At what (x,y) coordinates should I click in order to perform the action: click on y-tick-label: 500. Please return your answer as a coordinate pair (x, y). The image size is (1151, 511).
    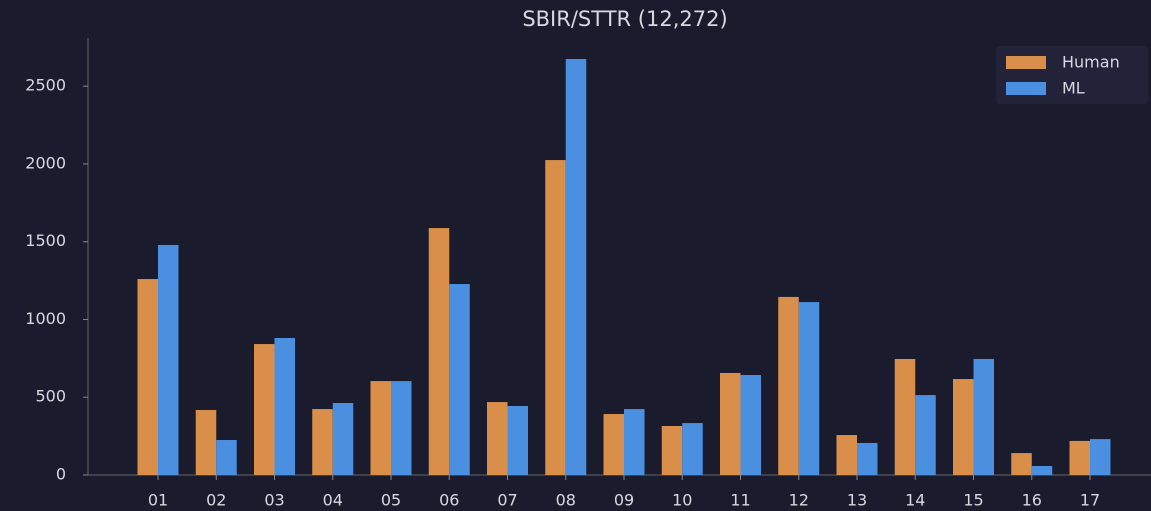
    Looking at the image, I should click on (50, 396).